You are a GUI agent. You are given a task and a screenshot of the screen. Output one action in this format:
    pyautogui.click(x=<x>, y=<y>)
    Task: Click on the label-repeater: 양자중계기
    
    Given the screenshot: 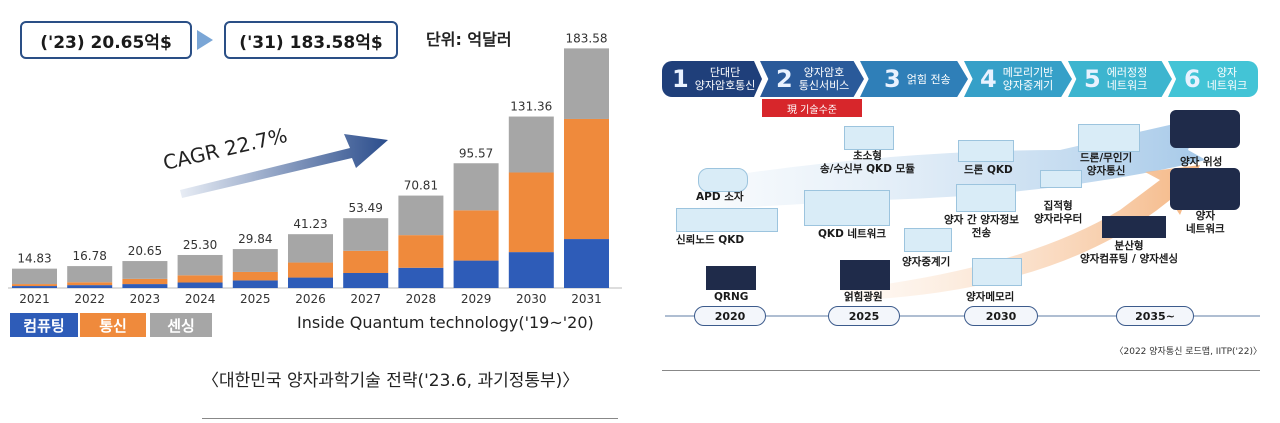 What is the action you would take?
    pyautogui.click(x=926, y=262)
    